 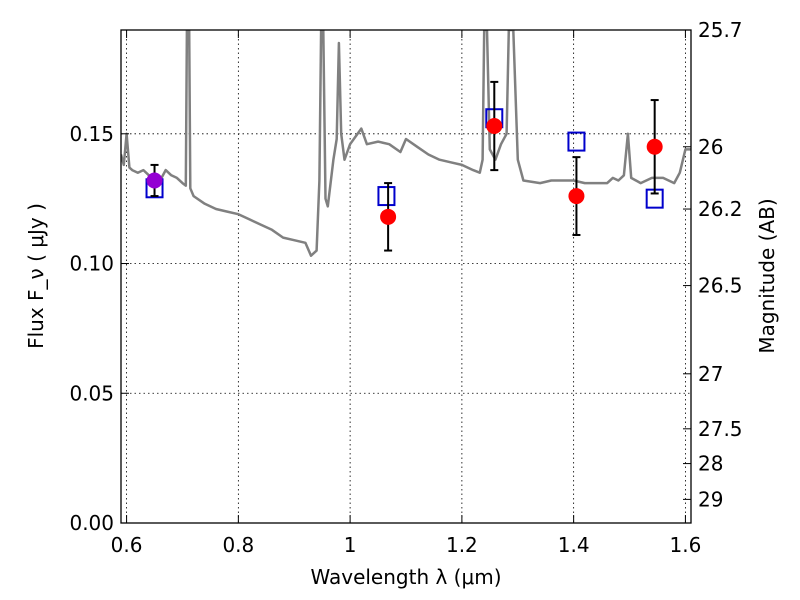 What do you see at coordinates (127, 545) in the screenshot?
I see `x-tick-label: 0.6` at bounding box center [127, 545].